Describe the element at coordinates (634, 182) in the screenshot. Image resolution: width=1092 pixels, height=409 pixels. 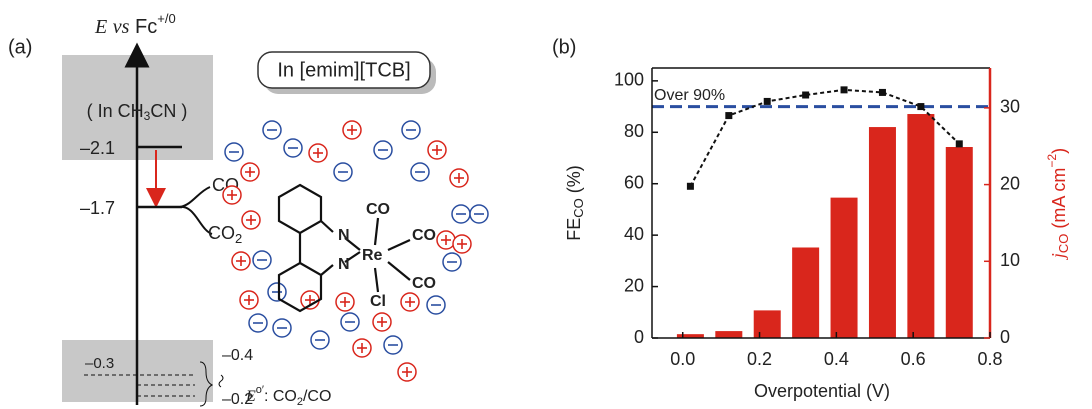
I see `y-tick-label: 60` at that location.